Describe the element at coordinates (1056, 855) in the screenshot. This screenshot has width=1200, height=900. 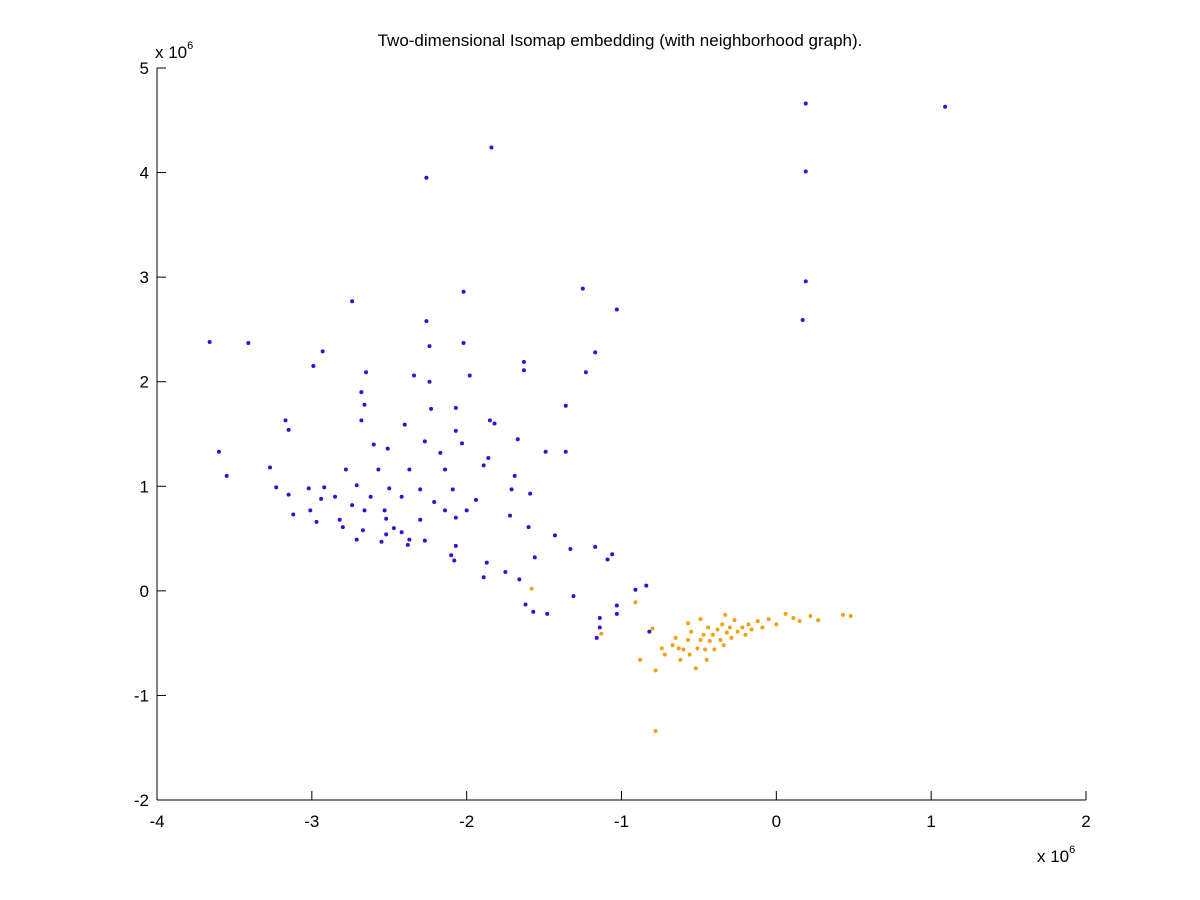
I see `x-multiplier: x 106` at that location.